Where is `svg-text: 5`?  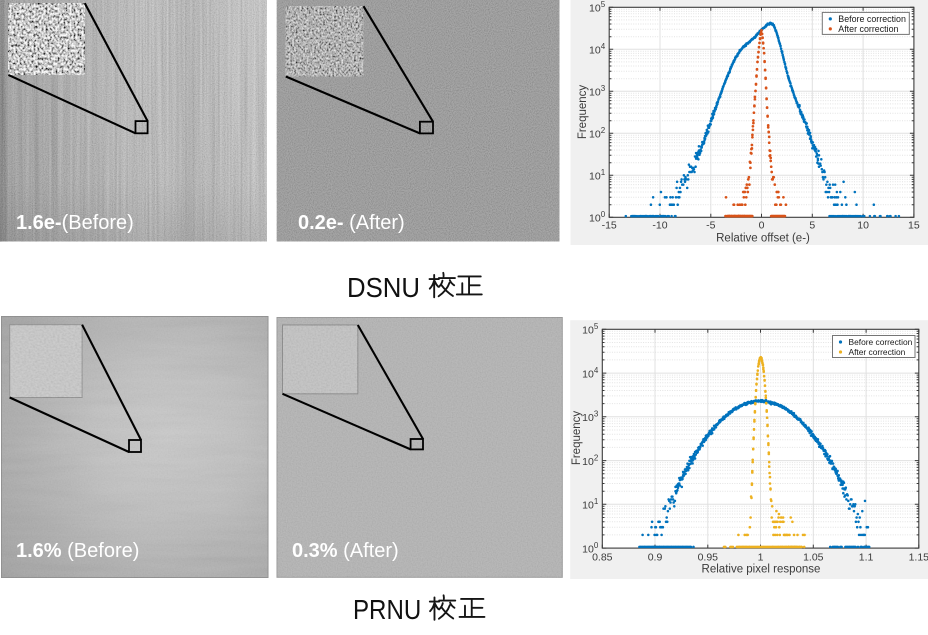
svg-text: 5 is located at coordinates (812, 226).